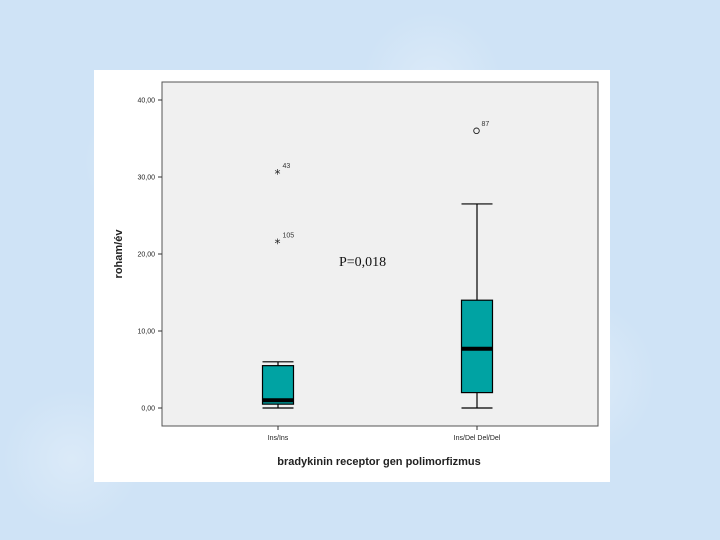 This screenshot has width=720, height=540. Describe the element at coordinates (146, 178) in the screenshot. I see `y-tick-label: 30,00` at that location.